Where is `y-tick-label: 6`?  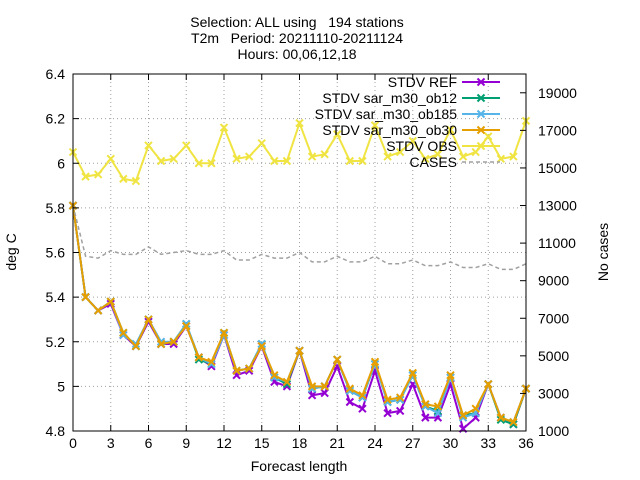 y-tick-label: 6 is located at coordinates (61, 163).